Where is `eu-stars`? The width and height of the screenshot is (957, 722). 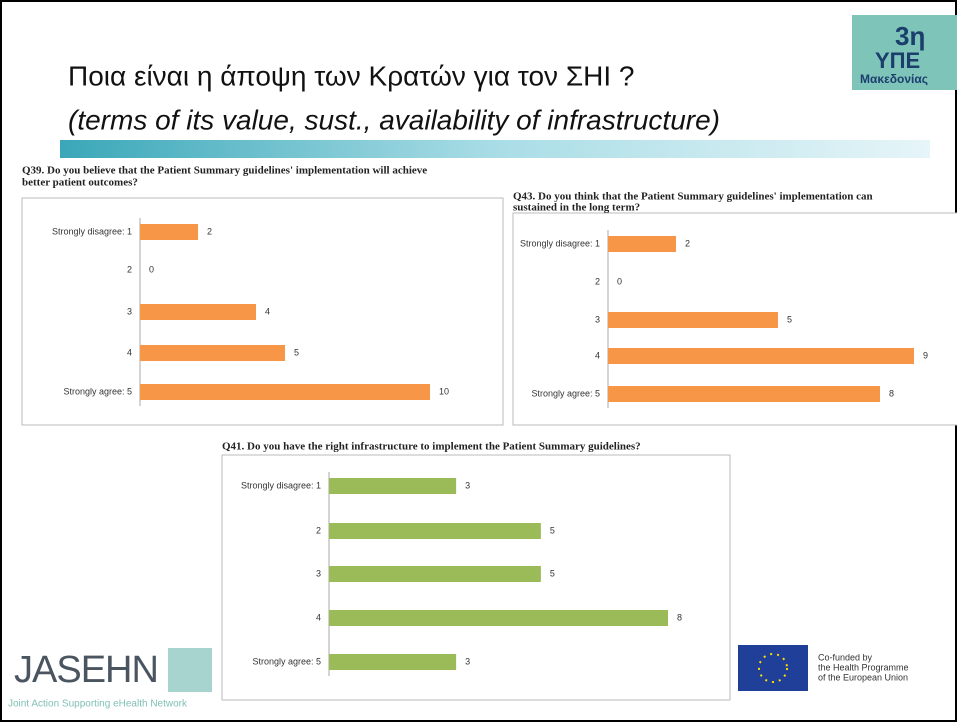
eu-stars is located at coordinates (773, 668).